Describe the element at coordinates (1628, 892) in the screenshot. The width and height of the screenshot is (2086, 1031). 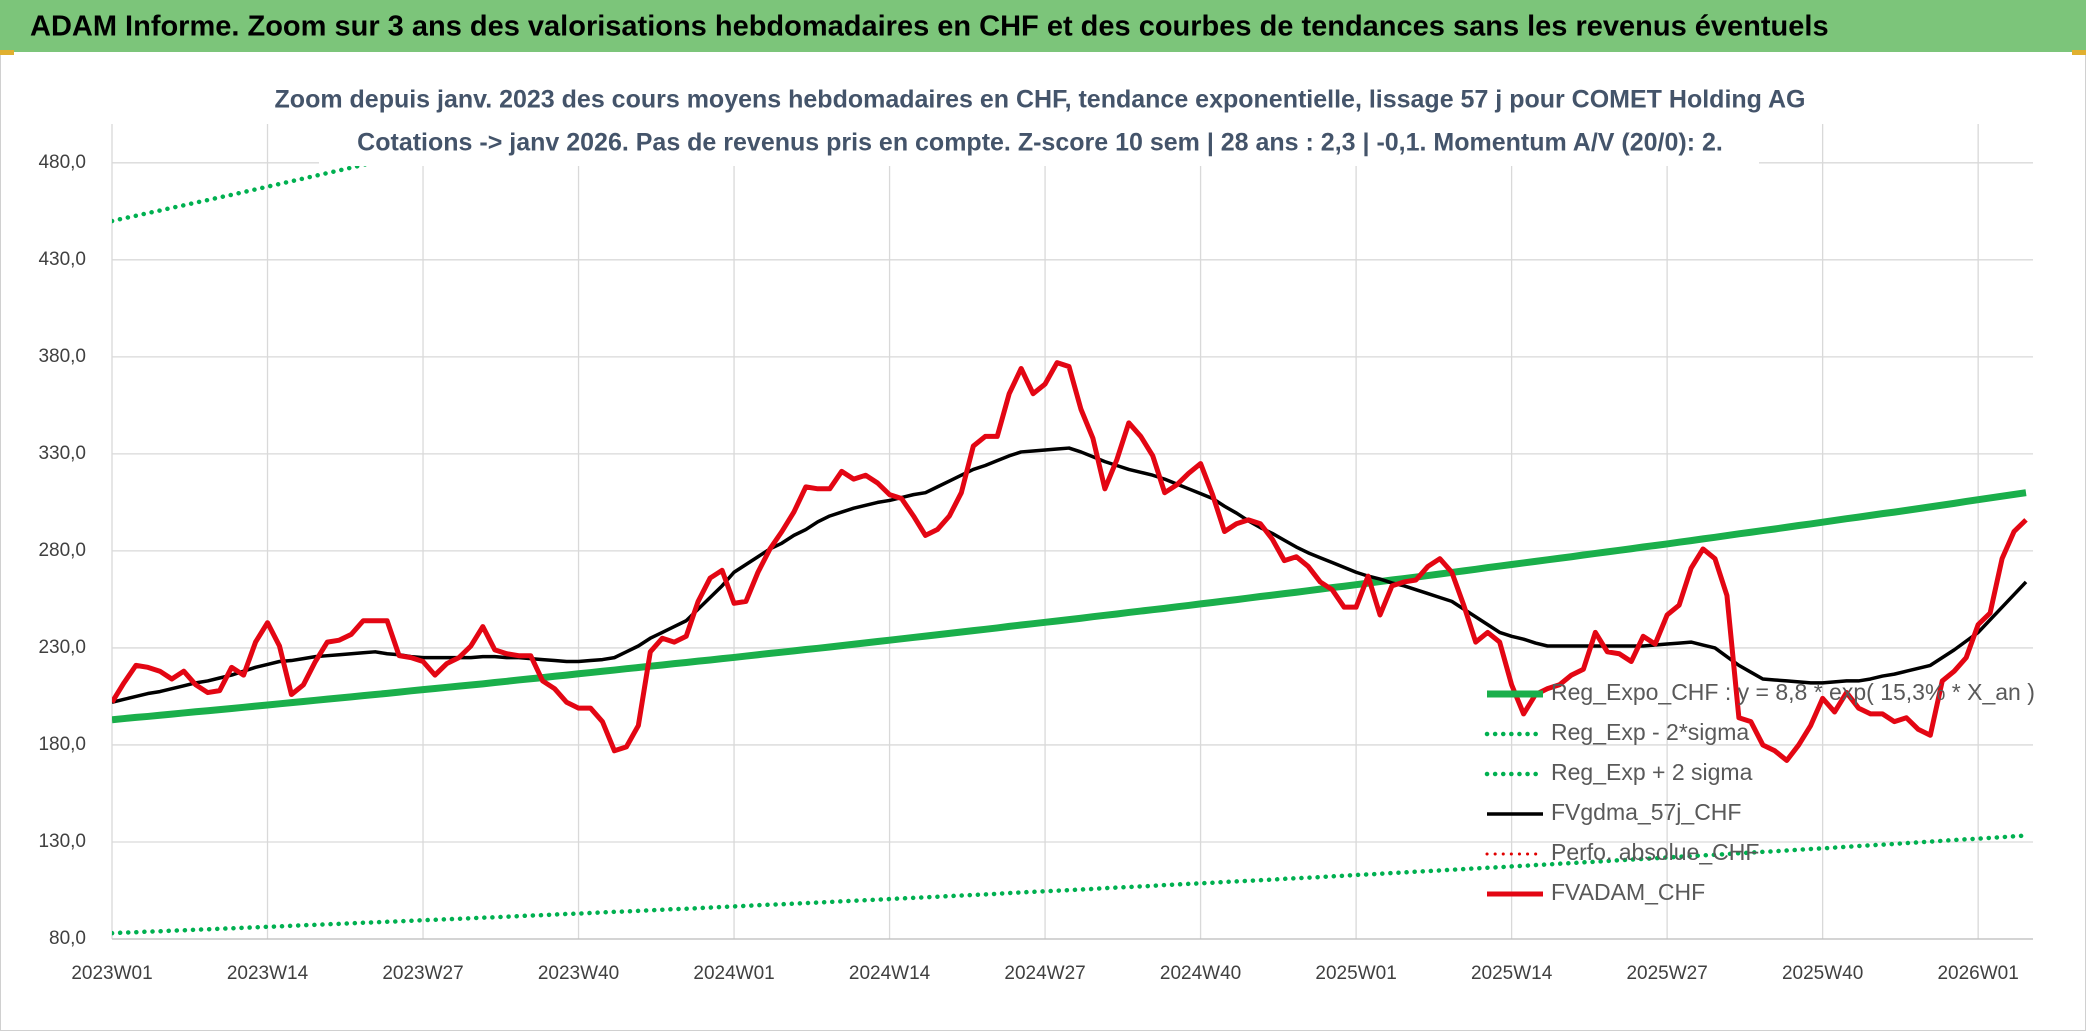
I see `legend-label: FVADAM_CHF` at that location.